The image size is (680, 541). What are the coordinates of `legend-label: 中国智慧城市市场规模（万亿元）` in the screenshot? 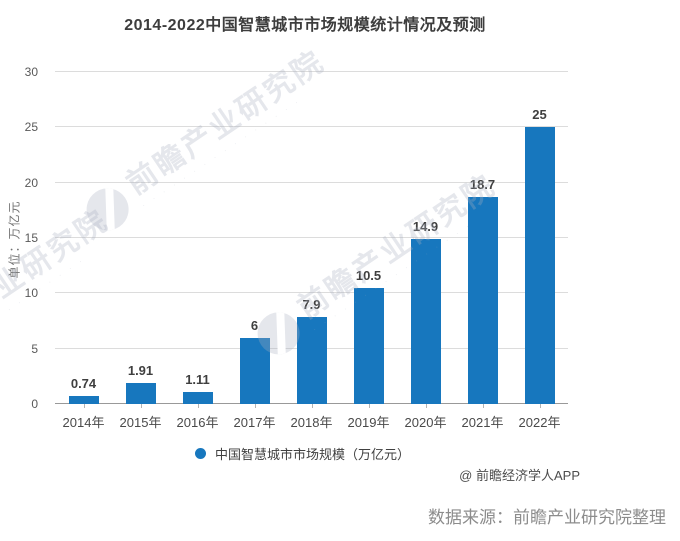 It's located at (313, 454).